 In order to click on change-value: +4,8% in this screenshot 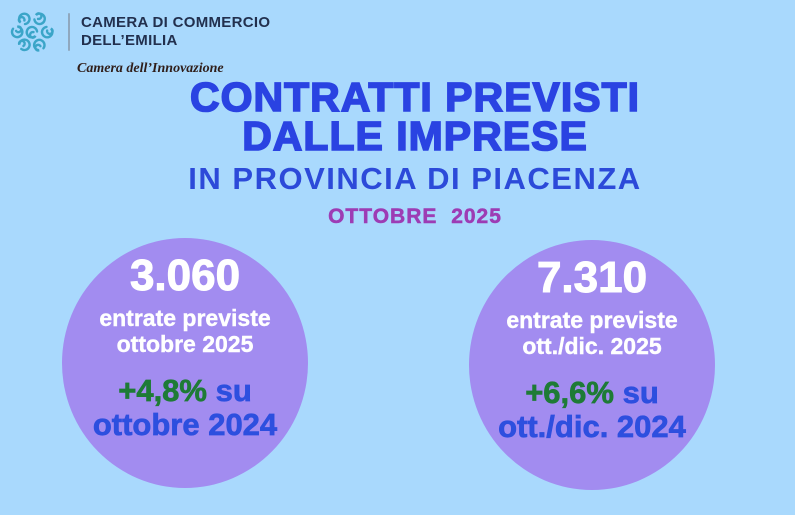, I will do `click(162, 390)`.